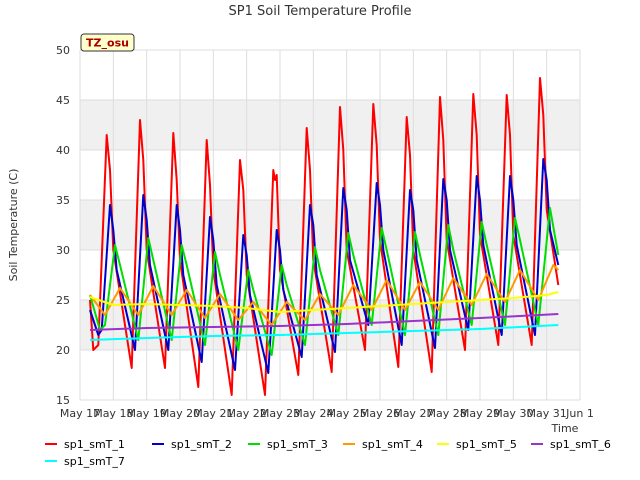 This screenshot has height=480, width=640. What do you see at coordinates (320, 11) in the screenshot?
I see `chart-title: SP1 Soil Temperature Profile` at bounding box center [320, 11].